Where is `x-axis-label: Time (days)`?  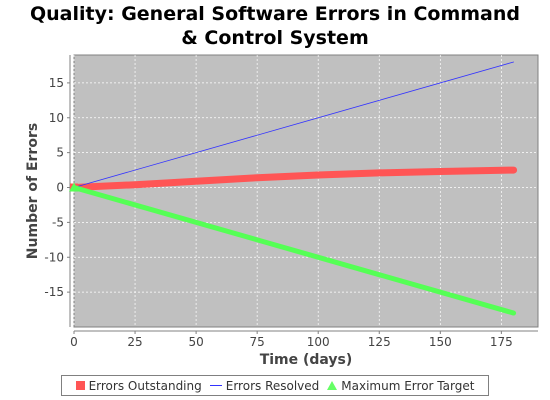 x-axis-label: Time (days) is located at coordinates (306, 360).